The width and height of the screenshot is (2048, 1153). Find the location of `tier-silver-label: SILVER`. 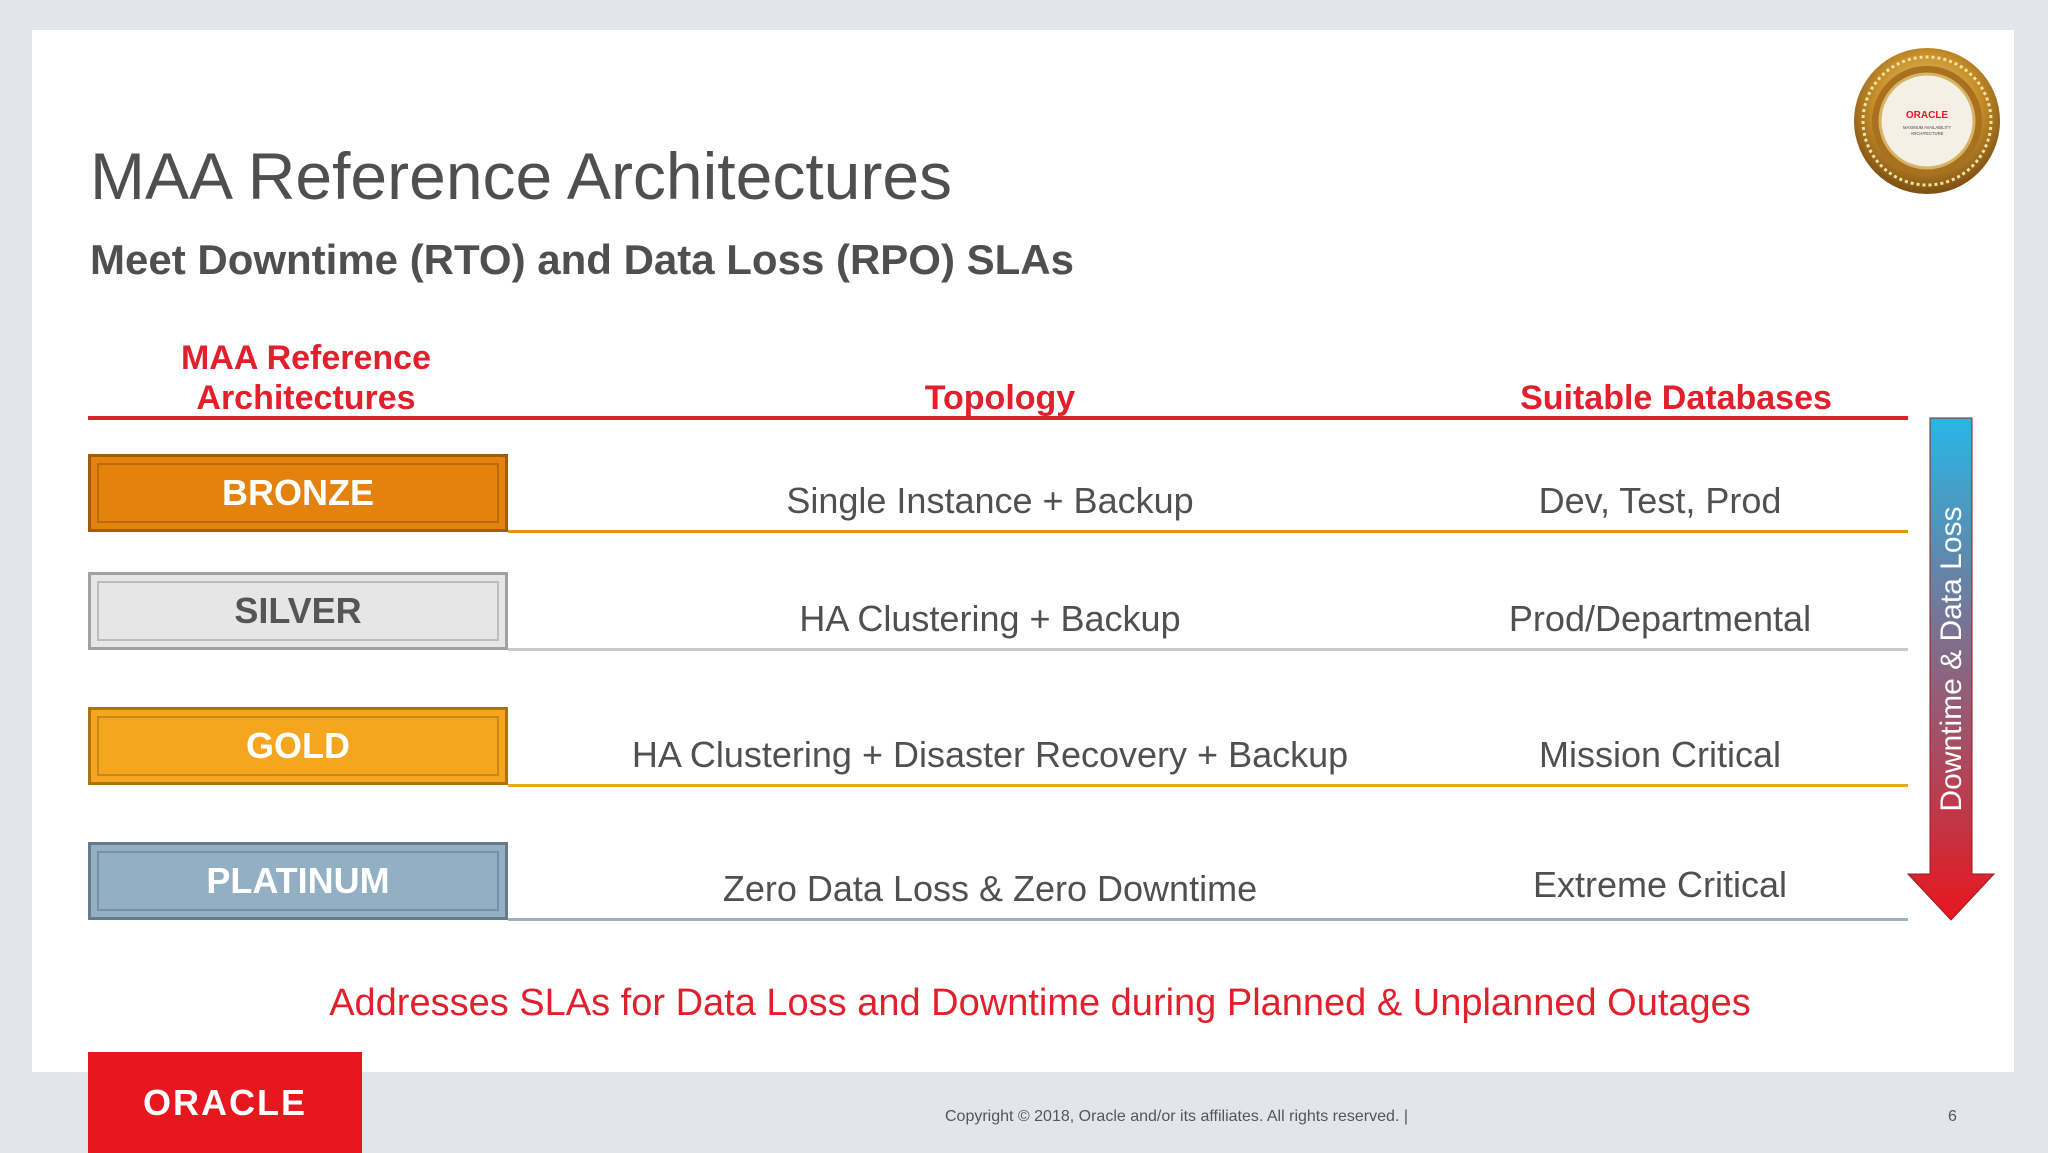

tier-silver-label: SILVER is located at coordinates (298, 610).